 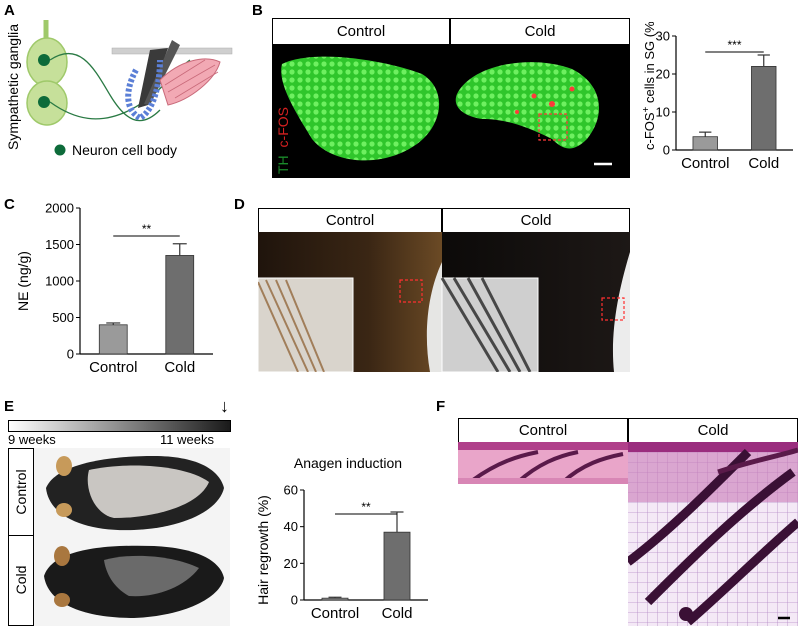 I want to click on timeline-start-label: 9 weeks, so click(x=32, y=439).